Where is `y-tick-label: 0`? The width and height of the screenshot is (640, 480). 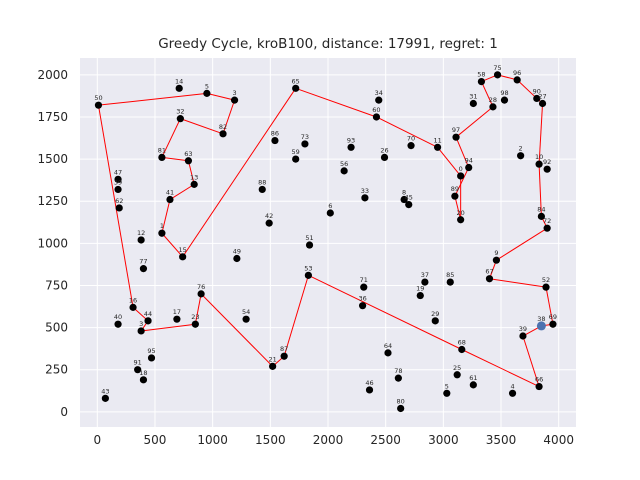 y-tick-label: 0 is located at coordinates (64, 412).